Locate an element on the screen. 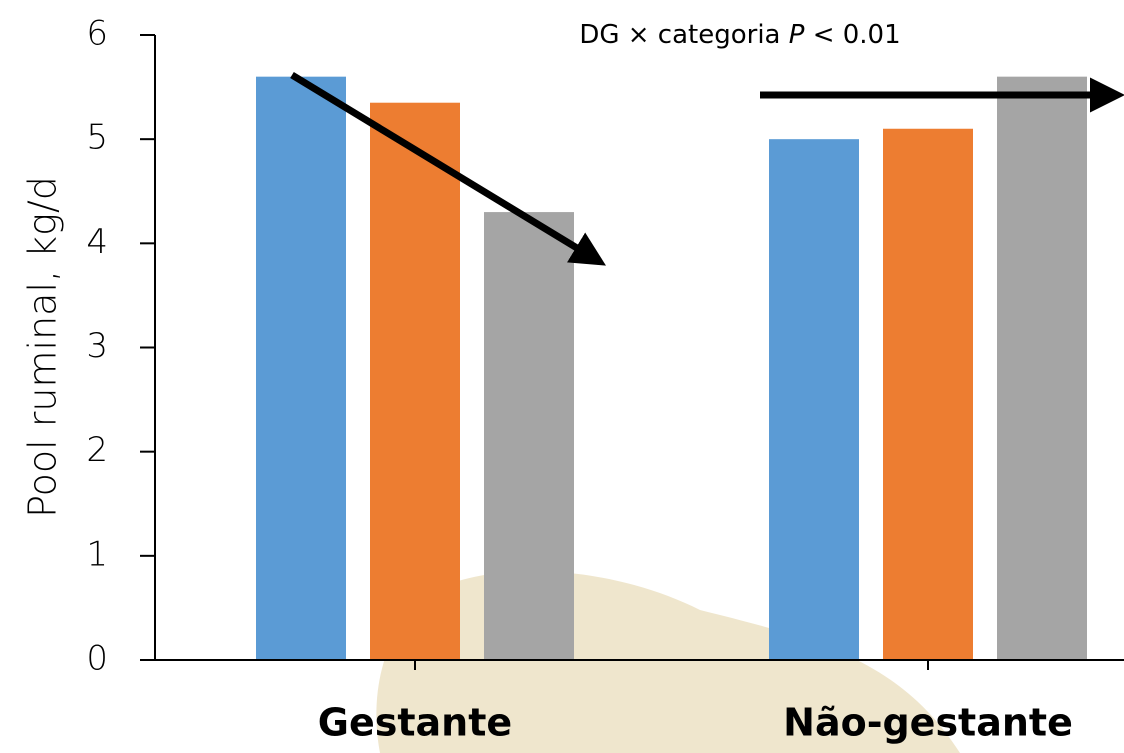 Image resolution: width=1124 pixels, height=753 pixels. y-tick-label: 3 is located at coordinates (97, 346).